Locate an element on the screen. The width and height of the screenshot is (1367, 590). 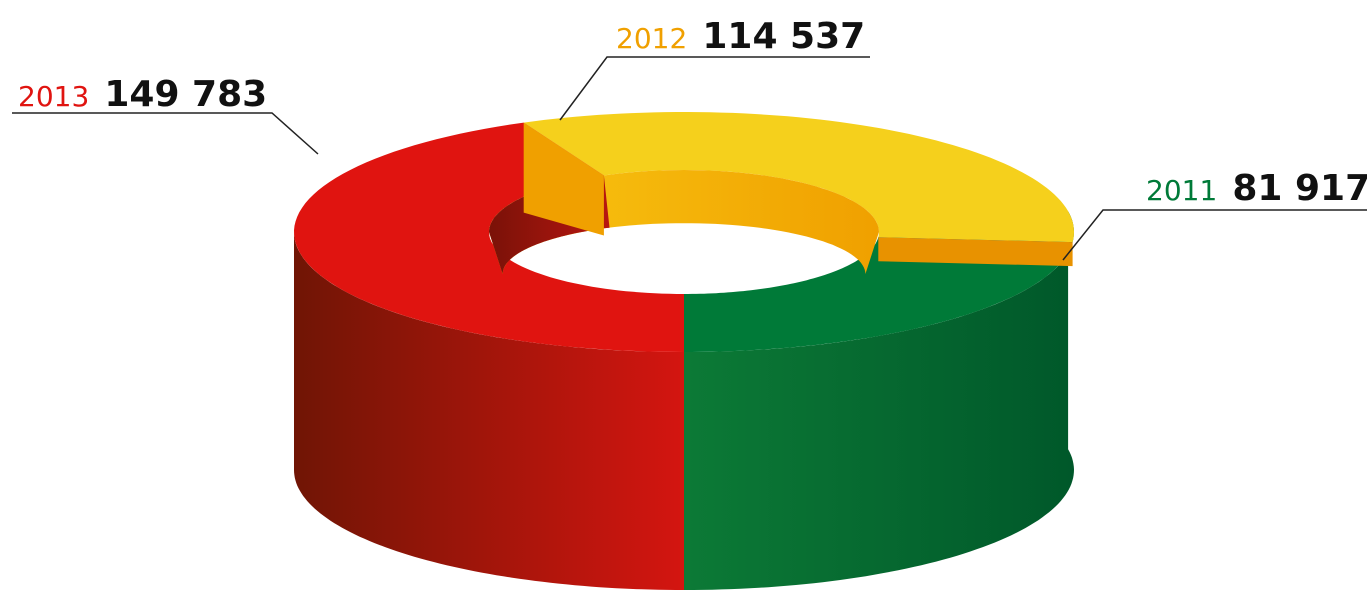
svg-text: 2013 149 783 is located at coordinates (142, 94).